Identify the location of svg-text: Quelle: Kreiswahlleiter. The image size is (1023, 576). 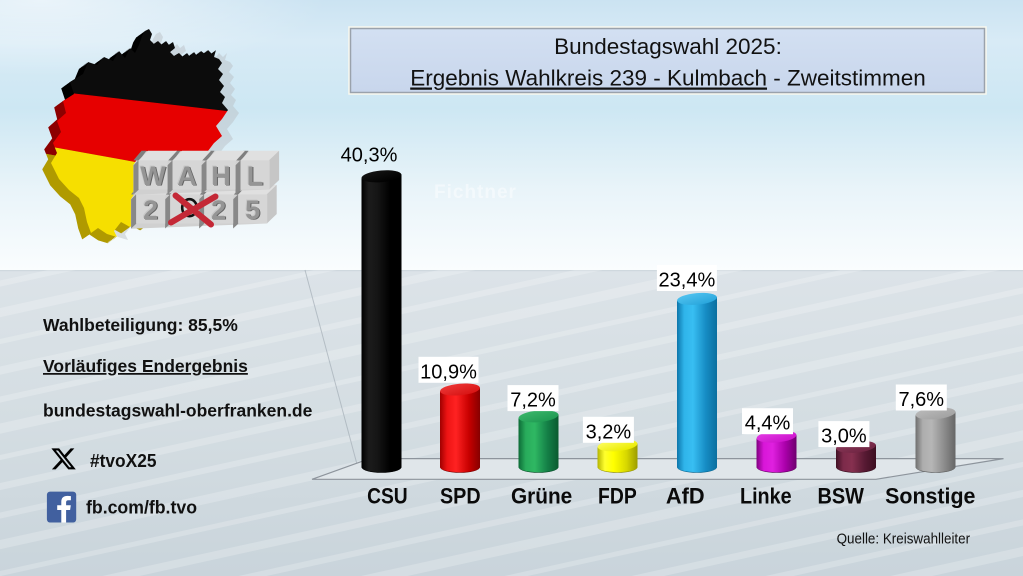
(904, 539).